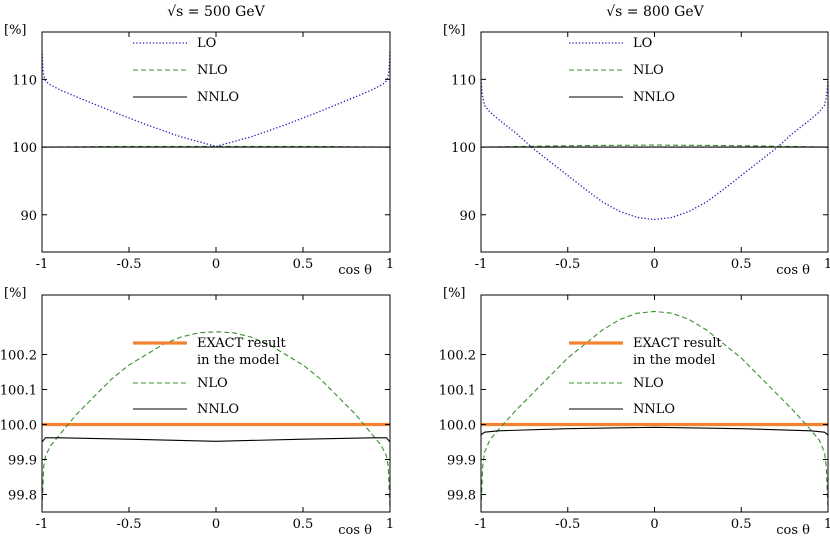 The image size is (830, 538). What do you see at coordinates (655, 12) in the screenshot?
I see `column-title-2: √s = 800 GeV` at bounding box center [655, 12].